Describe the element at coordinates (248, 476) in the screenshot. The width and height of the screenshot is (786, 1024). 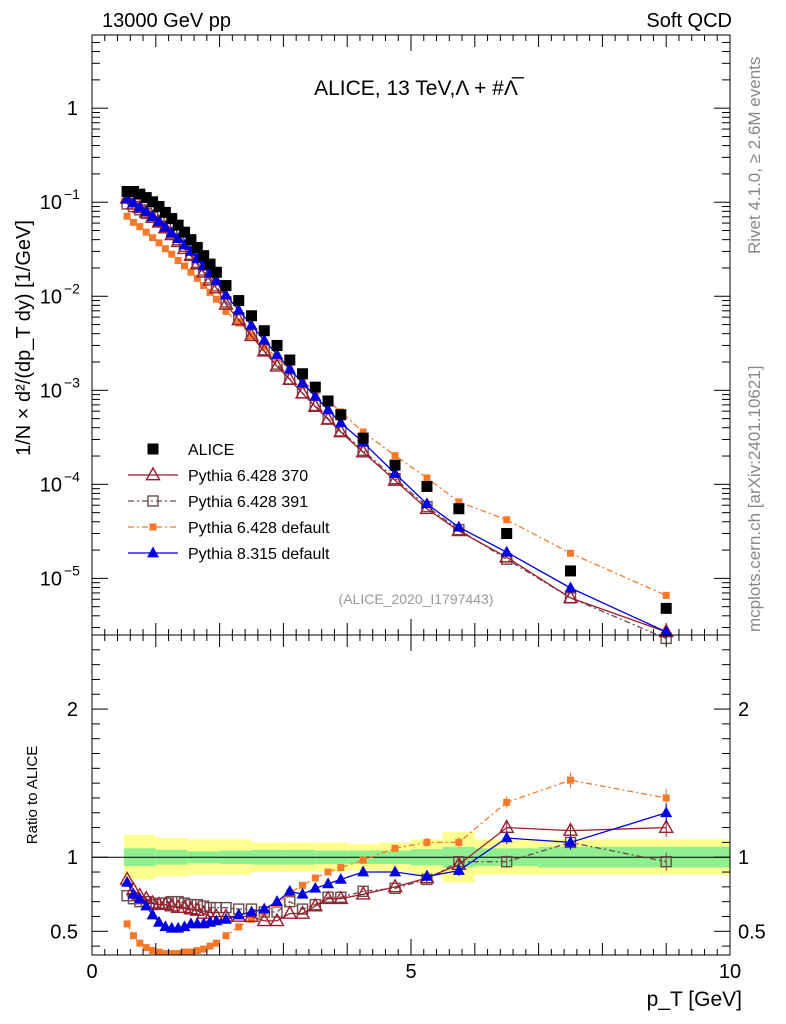
I see `legend-label: Pythia 6.428 370` at that location.